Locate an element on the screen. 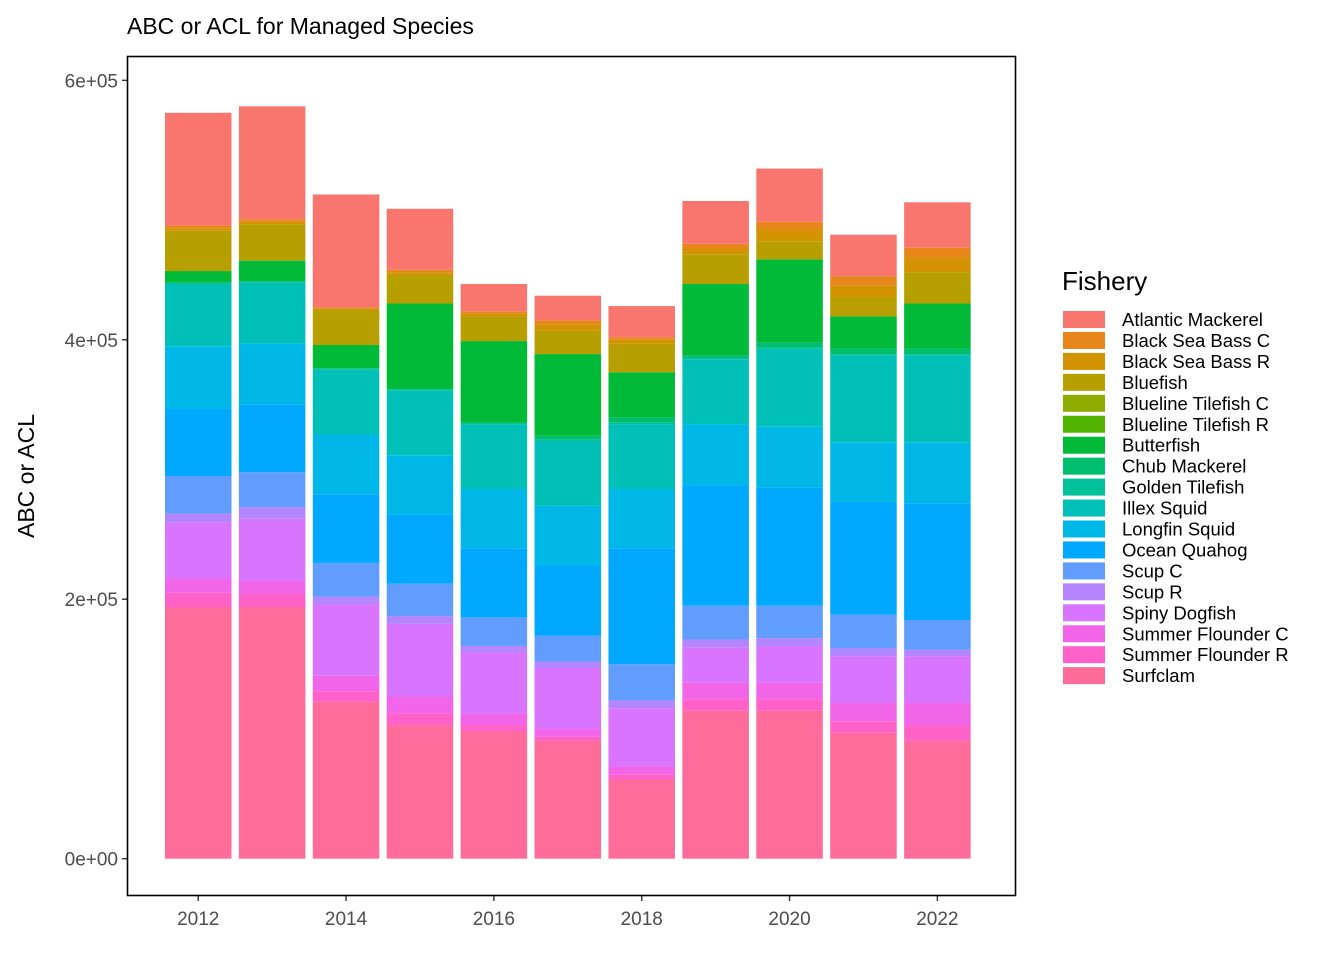  legend-label: Scup R is located at coordinates (1152, 591).